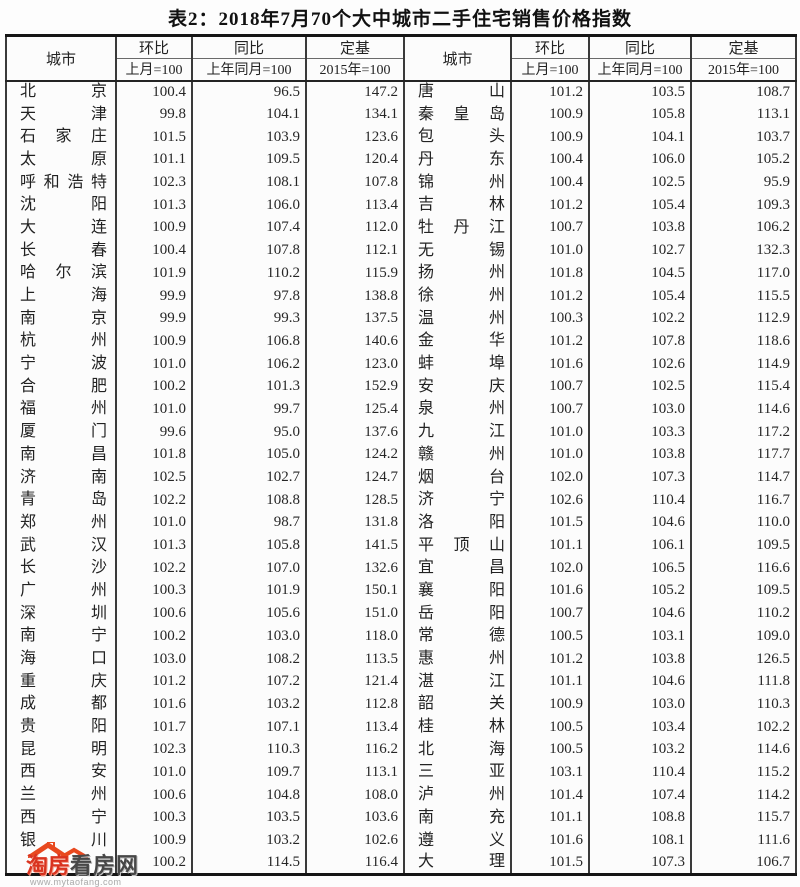 The width and height of the screenshot is (800, 887). Describe the element at coordinates (640, 137) in the screenshot. I see `yoy-value-right: 104.1` at that location.